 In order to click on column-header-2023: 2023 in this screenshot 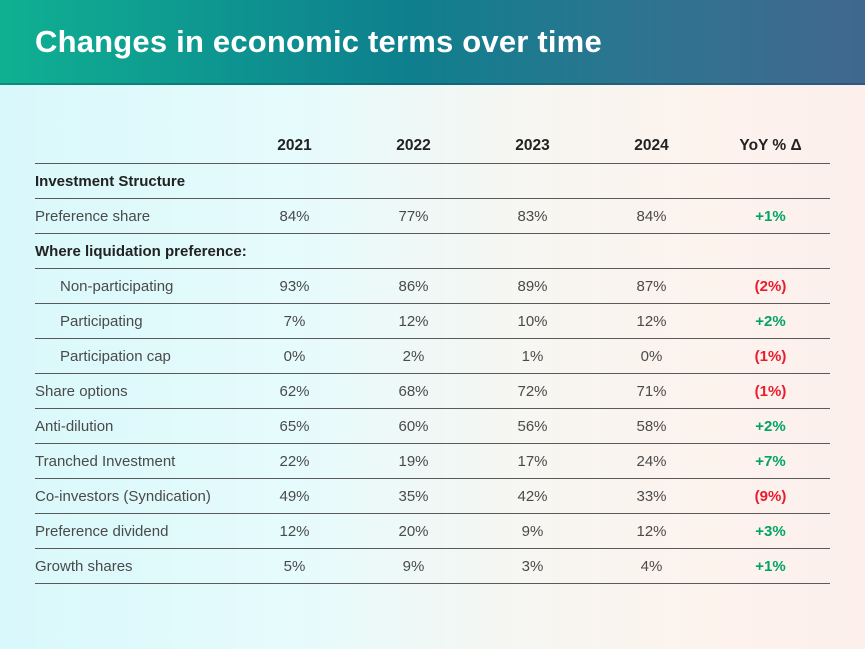, I will do `click(532, 145)`.